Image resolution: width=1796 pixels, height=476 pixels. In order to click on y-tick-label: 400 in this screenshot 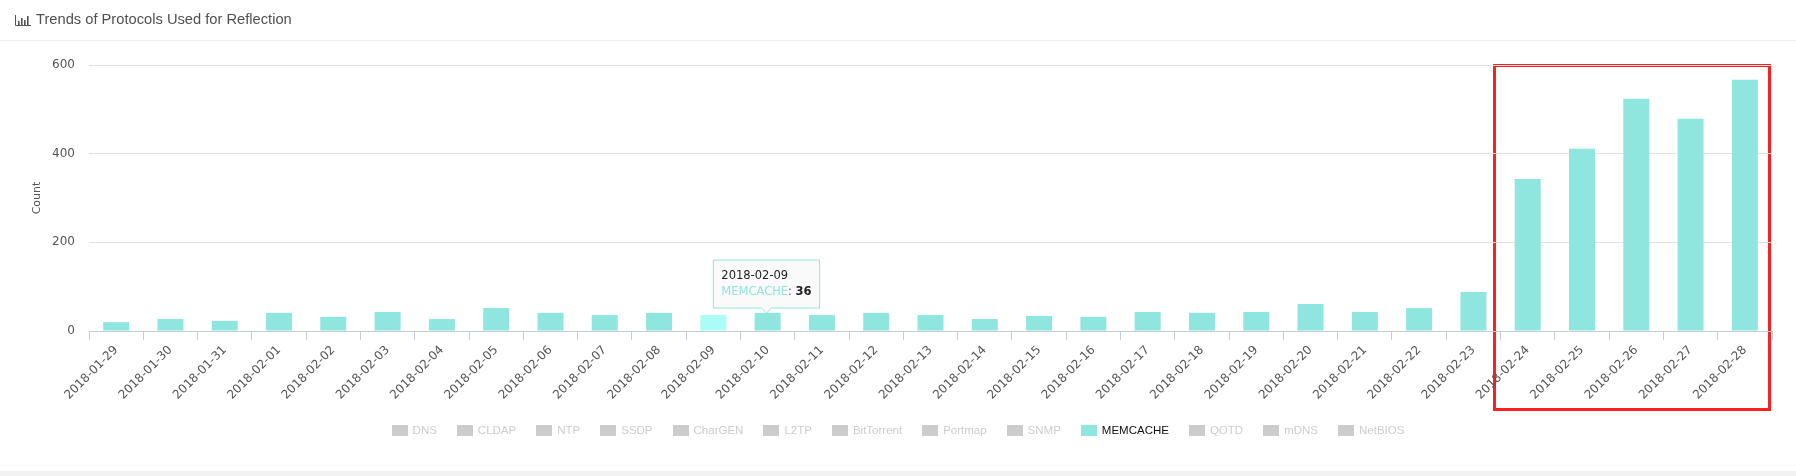, I will do `click(63, 152)`.